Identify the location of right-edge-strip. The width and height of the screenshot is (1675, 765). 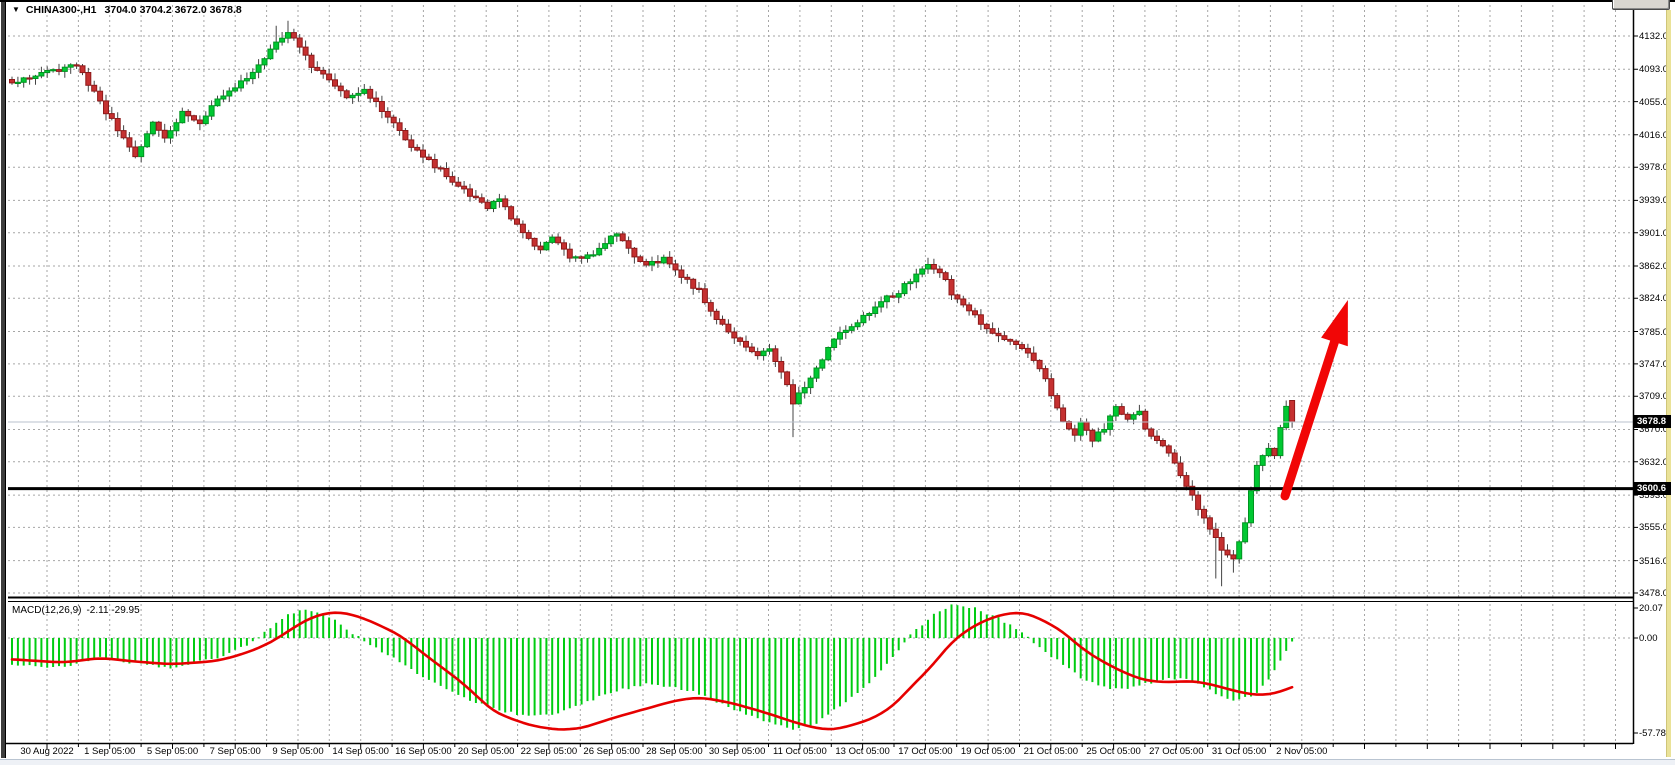
(1668, 383).